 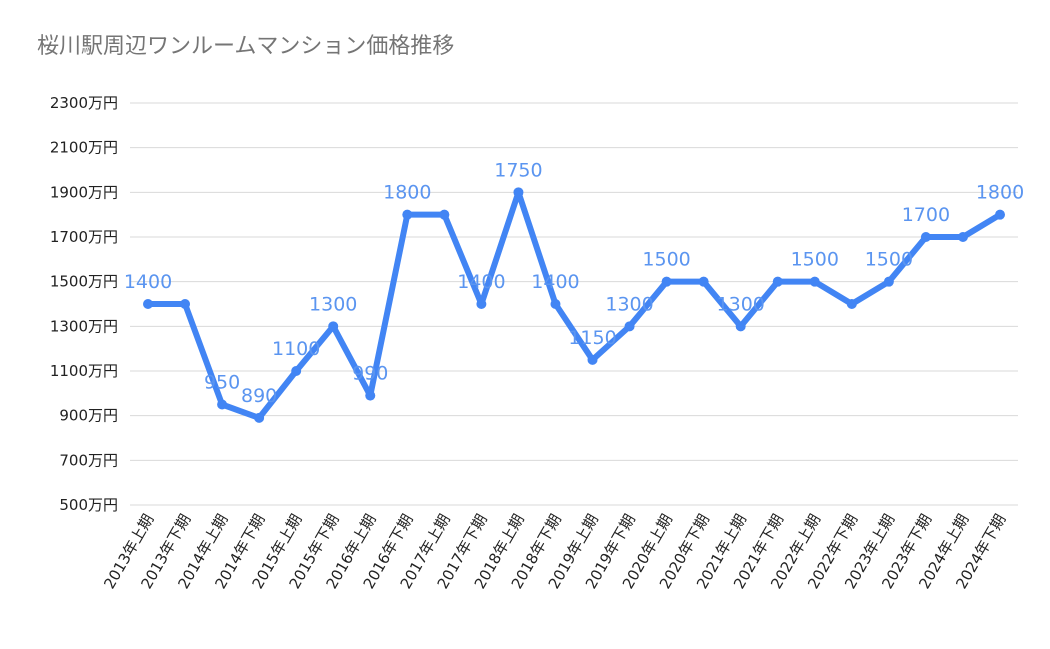 I want to click on y-tick-label: 700万円, so click(x=88, y=460).